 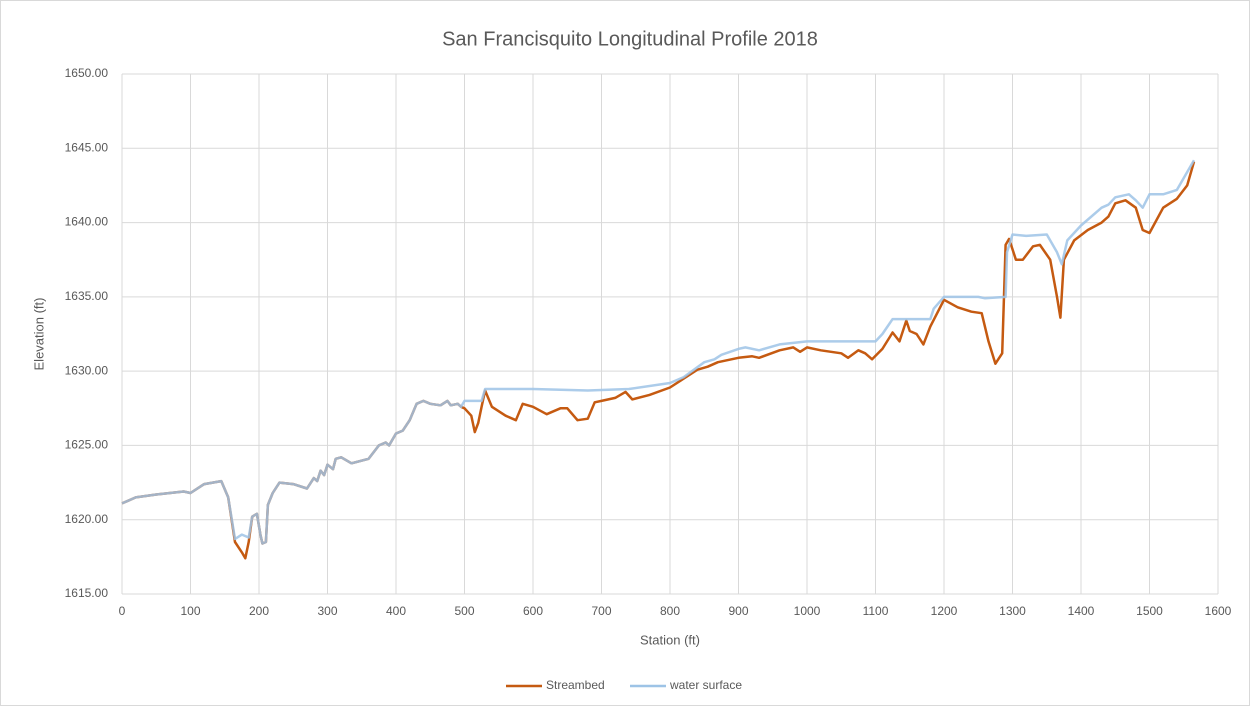 I want to click on y-tick-label: 1615.00, so click(x=87, y=593).